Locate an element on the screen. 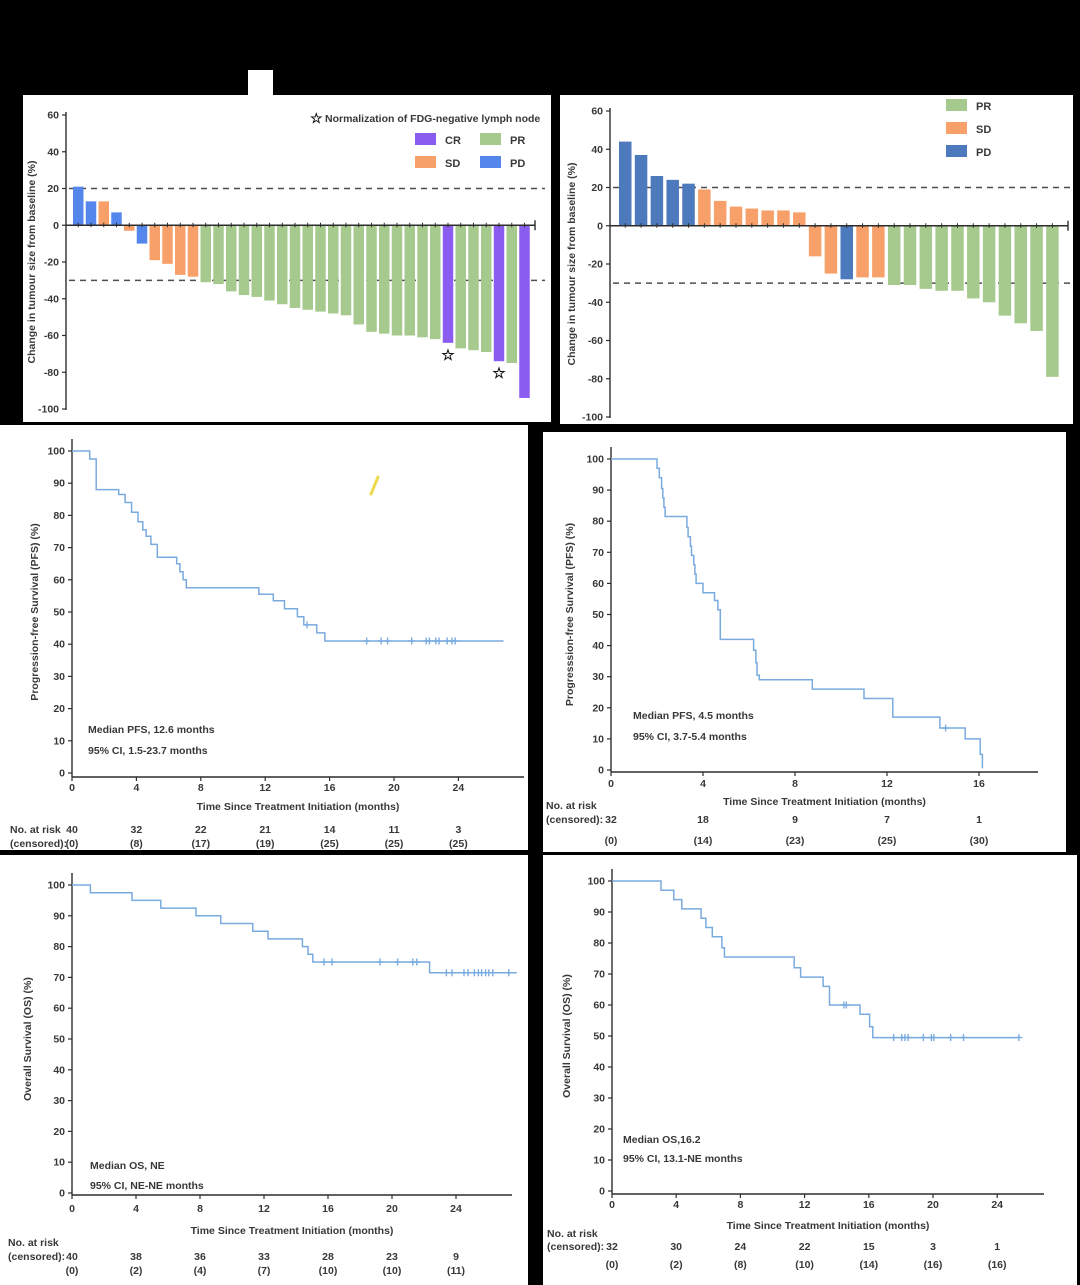 The height and width of the screenshot is (1285, 1080). y-axis-label: Change in tumour size from baseline (%) is located at coordinates (32, 261).